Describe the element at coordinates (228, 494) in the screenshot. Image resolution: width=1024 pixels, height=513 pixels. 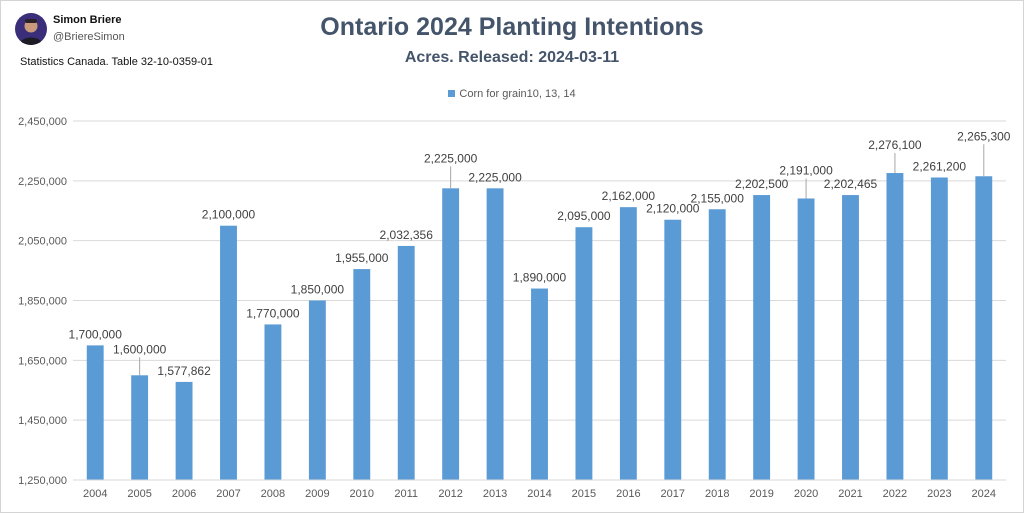
I see `x-tick-label: 2007` at that location.